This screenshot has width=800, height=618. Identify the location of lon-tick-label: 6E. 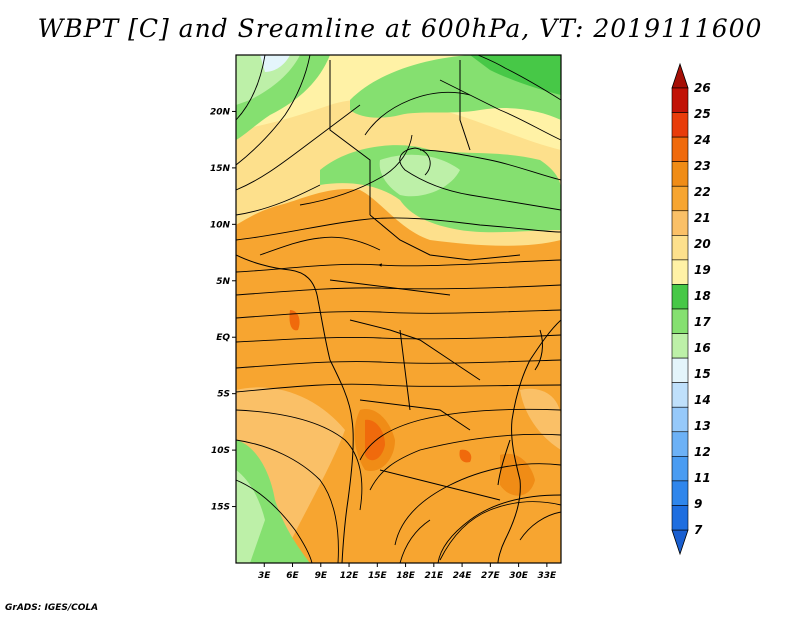
(292, 576).